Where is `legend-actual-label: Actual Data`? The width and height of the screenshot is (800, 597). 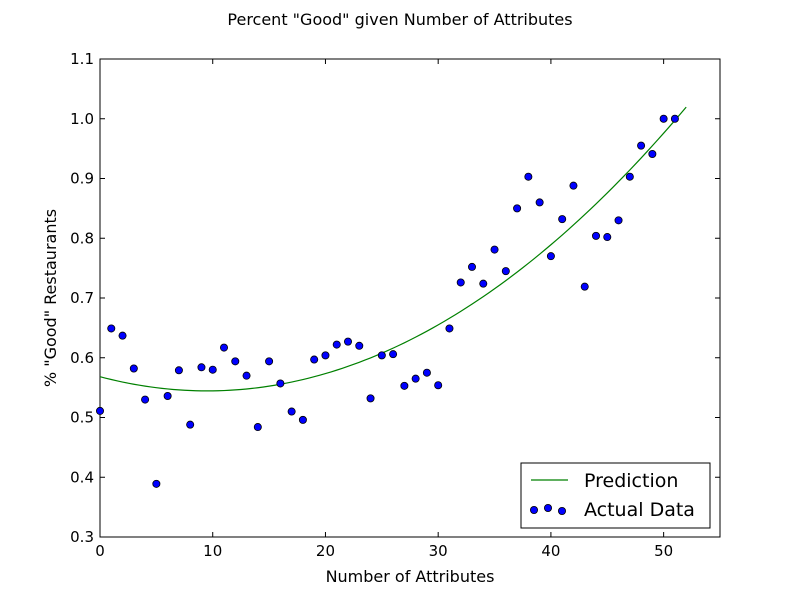 legend-actual-label: Actual Data is located at coordinates (639, 510).